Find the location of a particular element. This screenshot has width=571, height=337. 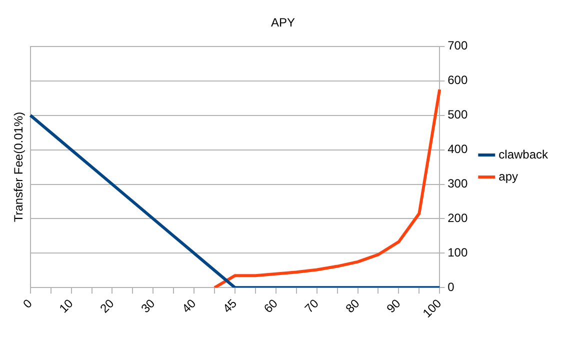

x-tick-label: 40 is located at coordinates (189, 306).